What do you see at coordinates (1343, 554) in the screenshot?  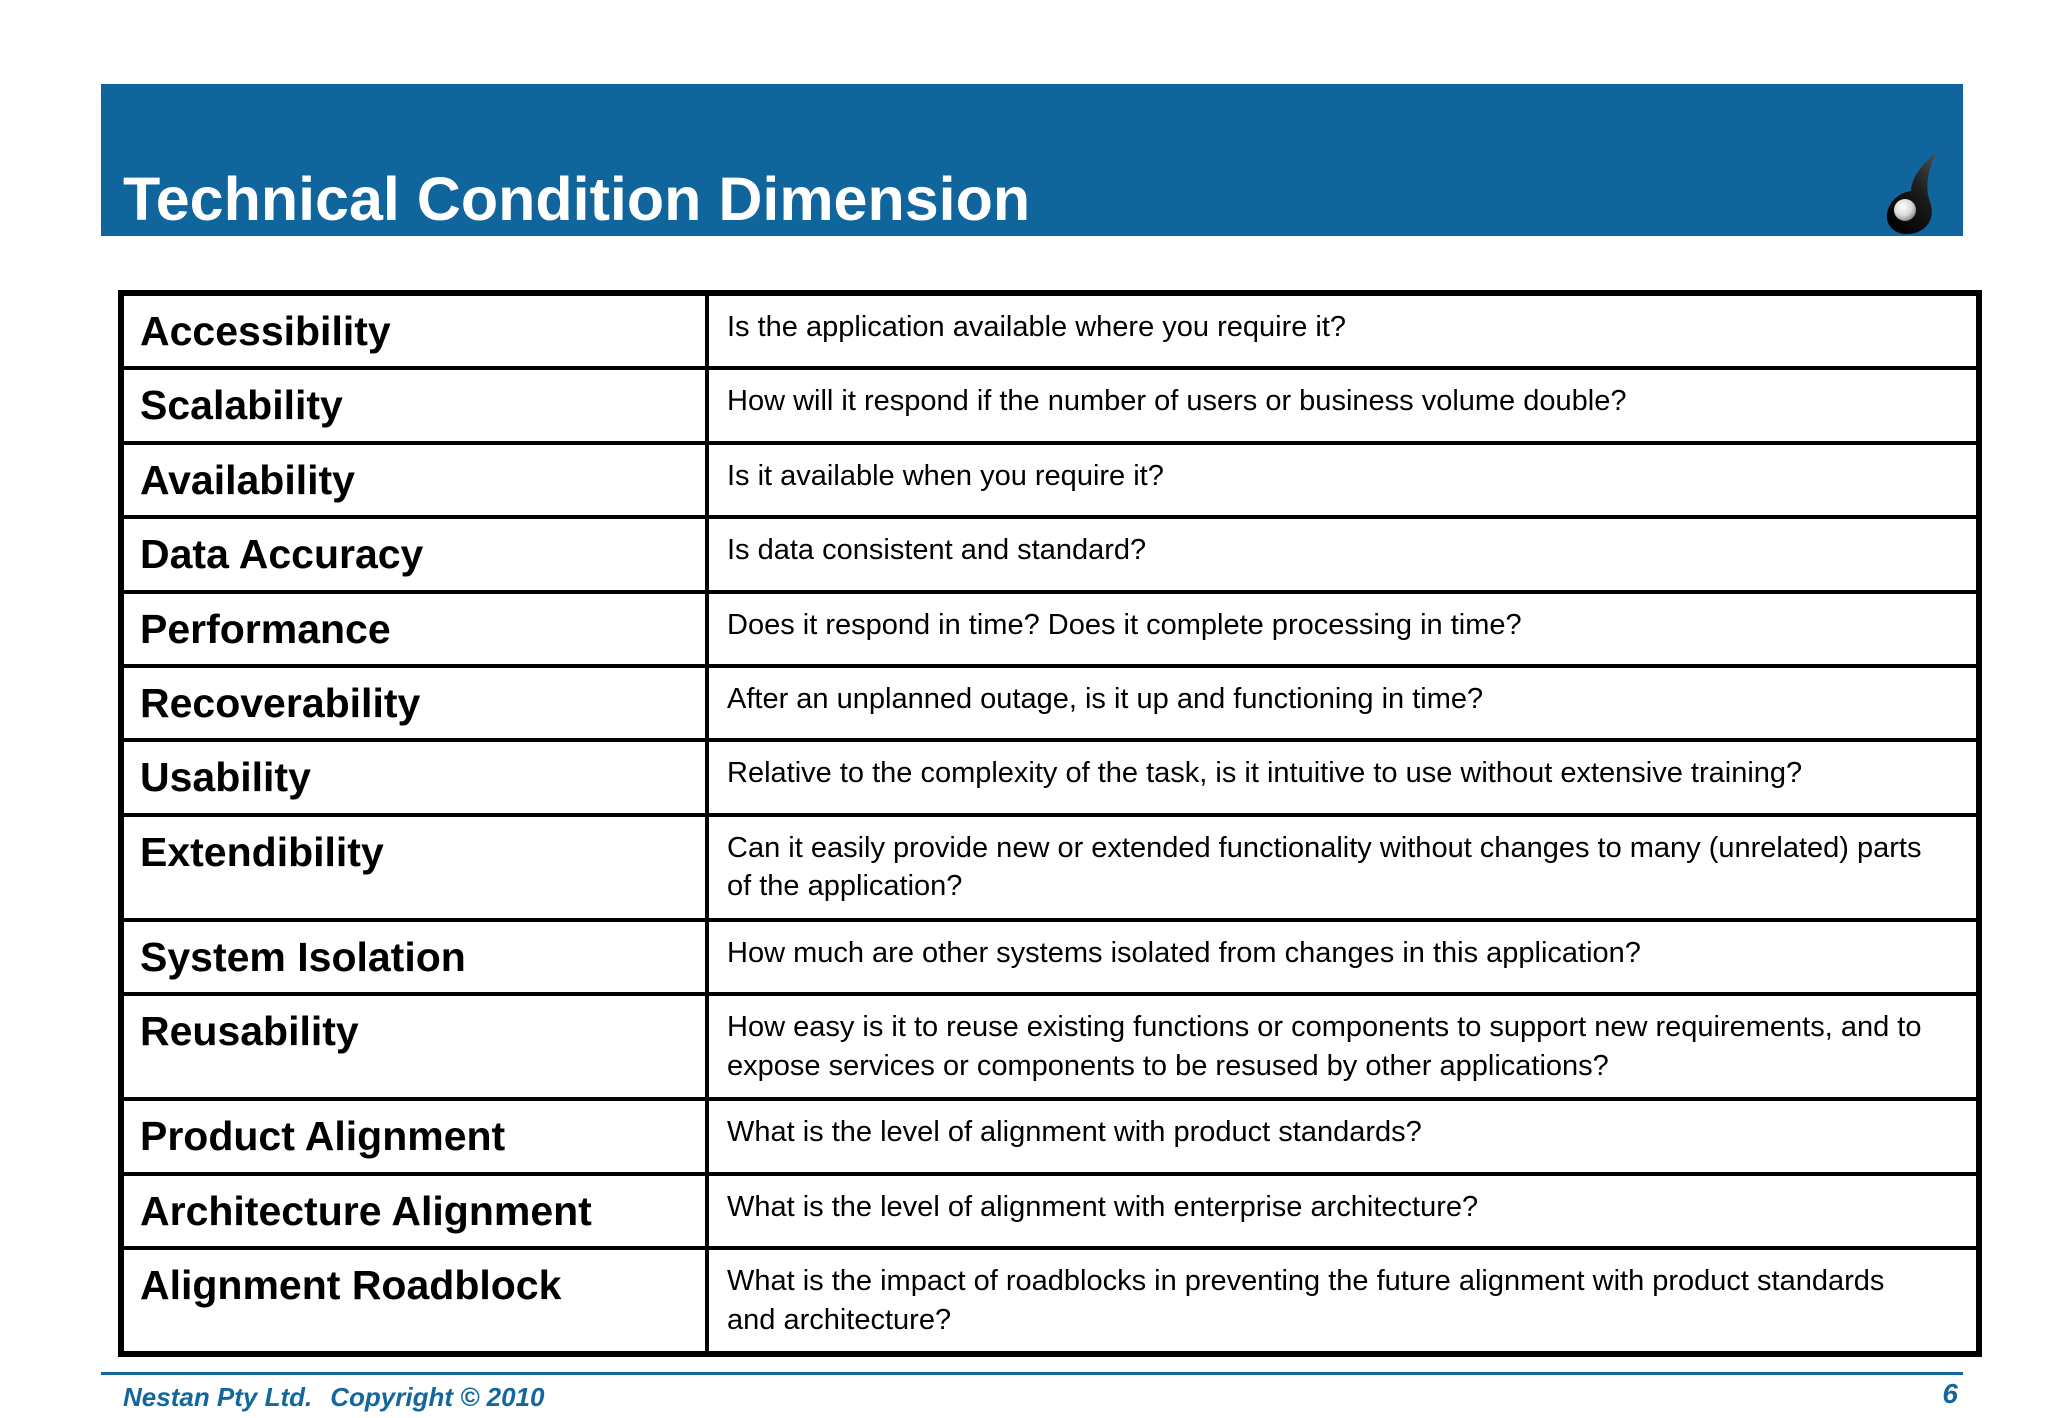 I see `dimension-question-cell: Is data consistent and standard?` at bounding box center [1343, 554].